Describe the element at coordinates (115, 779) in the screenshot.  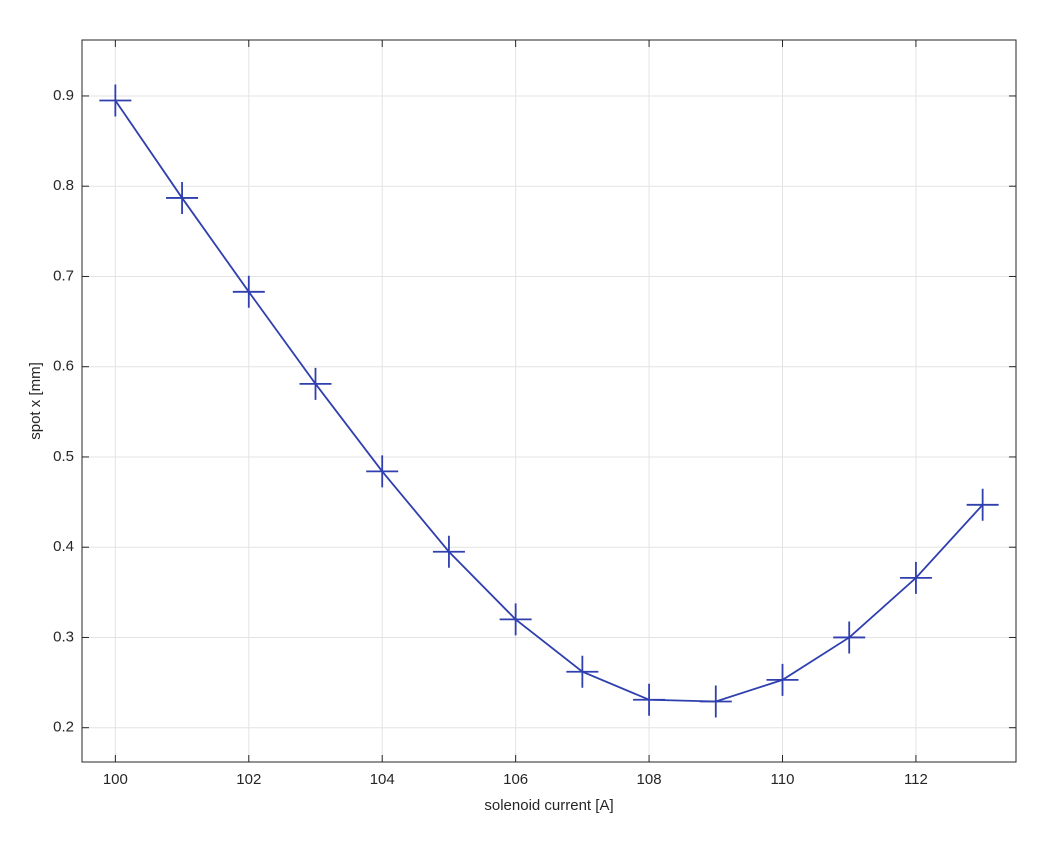
I see `x-tick-label: 100` at that location.